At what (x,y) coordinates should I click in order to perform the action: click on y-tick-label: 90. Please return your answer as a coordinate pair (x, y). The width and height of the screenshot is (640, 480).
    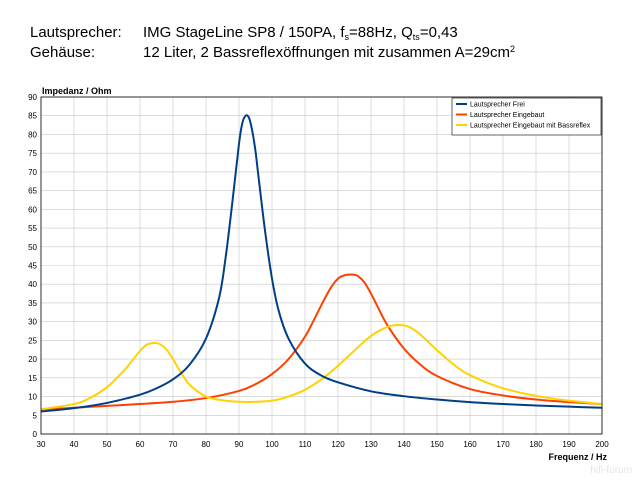
    Looking at the image, I should click on (32, 97).